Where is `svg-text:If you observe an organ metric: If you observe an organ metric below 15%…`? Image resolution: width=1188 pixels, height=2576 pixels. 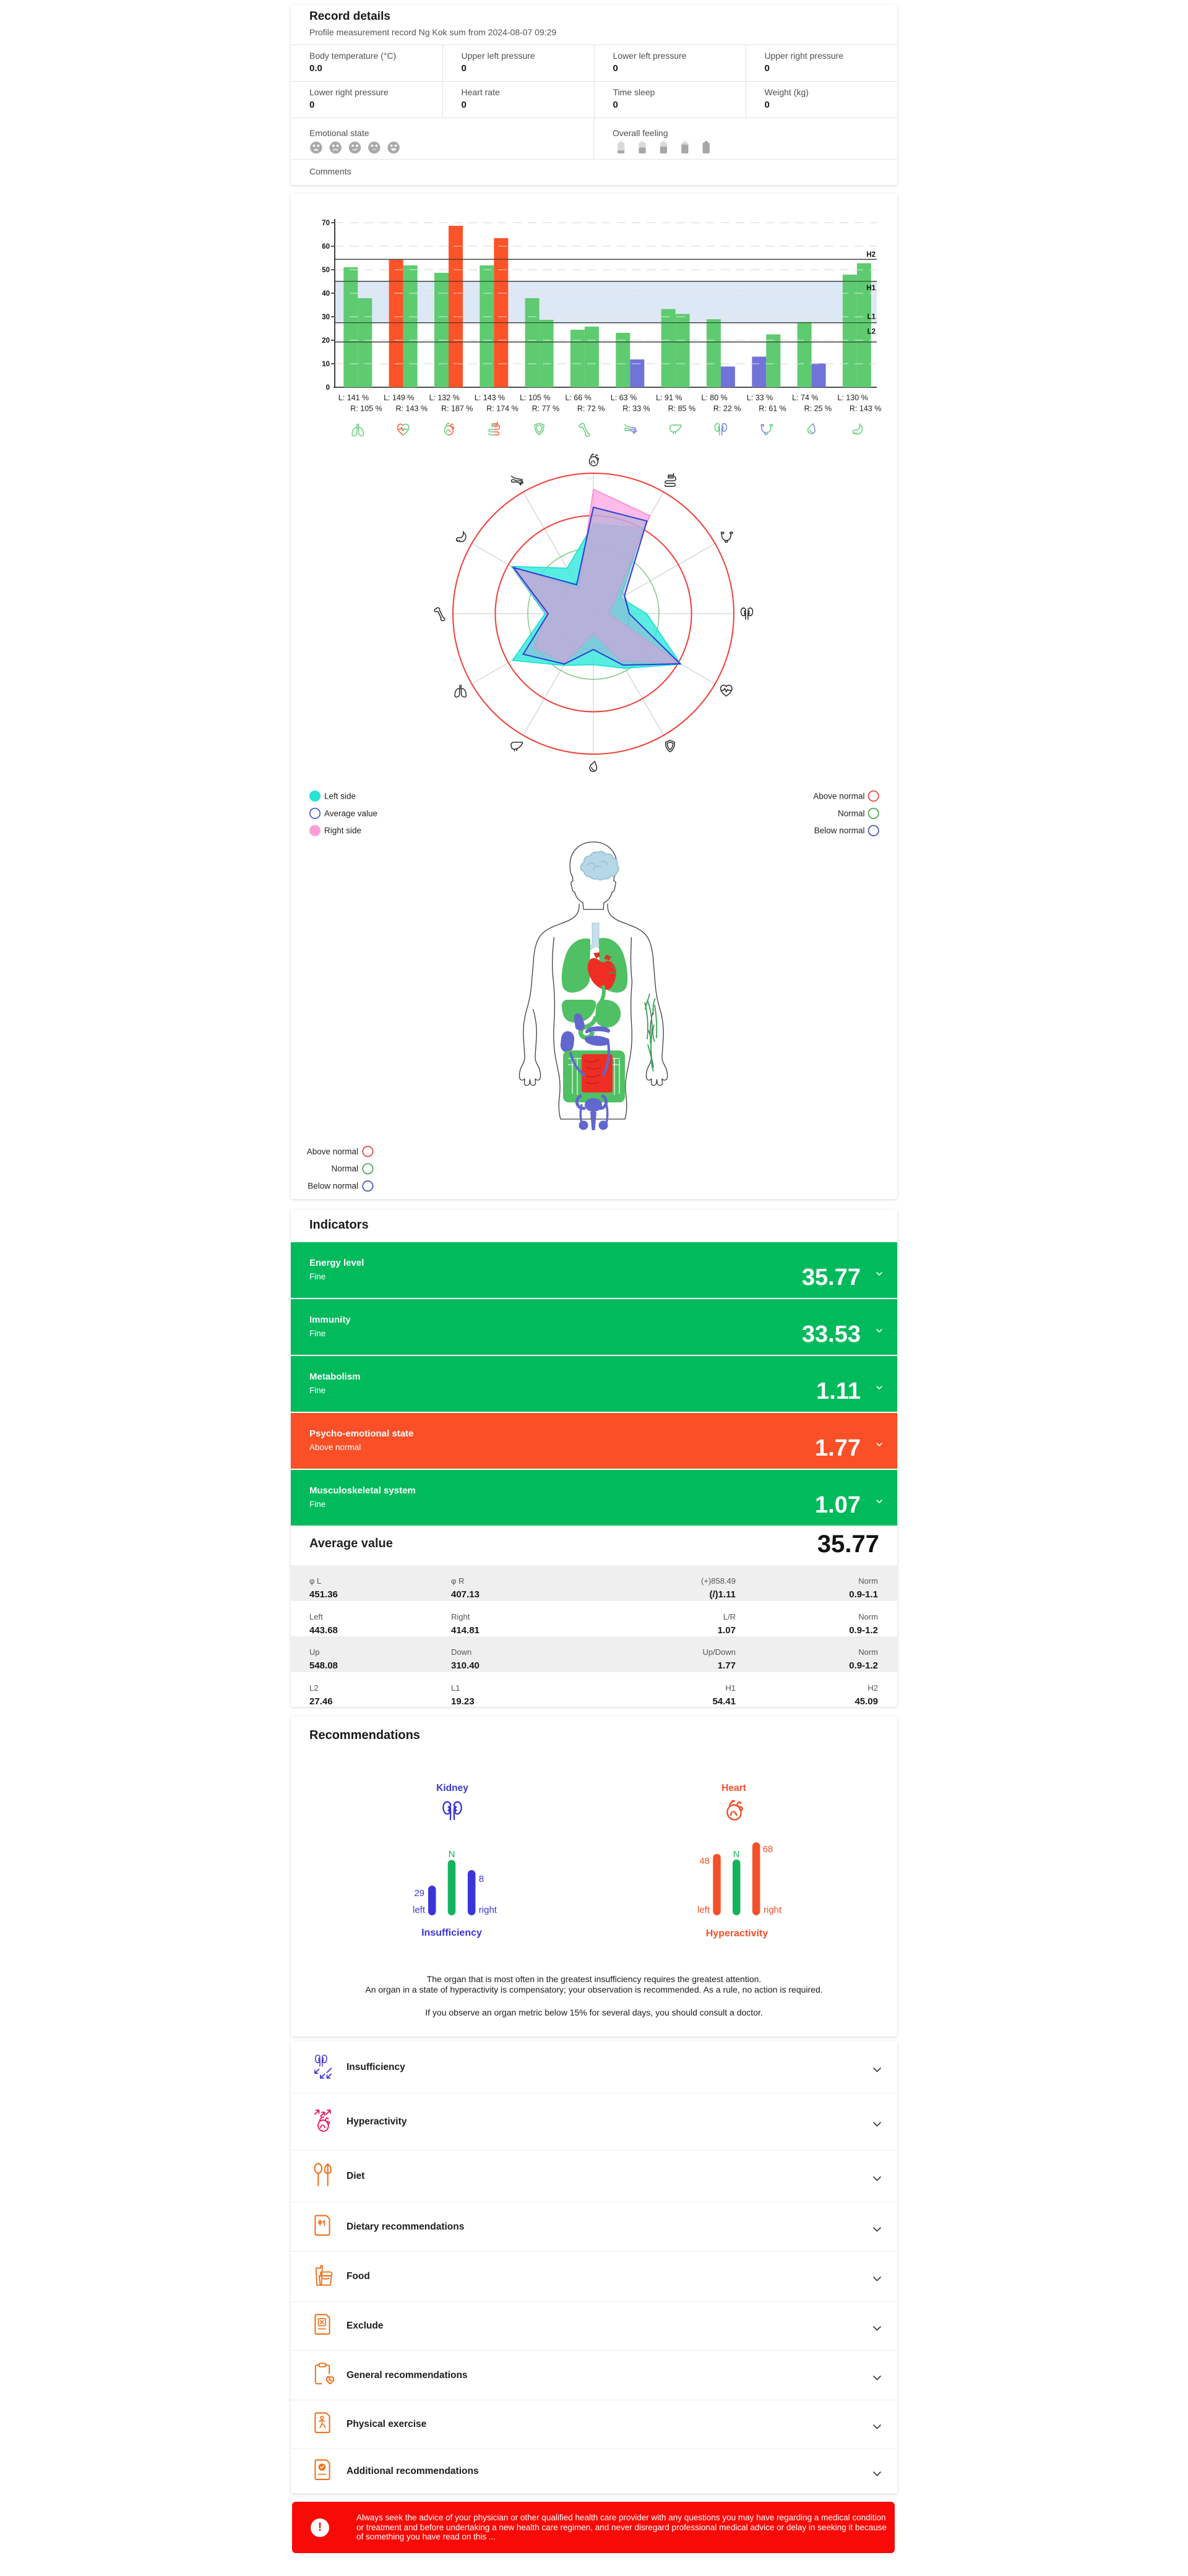 svg-text:If you observe an organ metric: If you observe an organ metric below 15%… is located at coordinates (594, 2012).